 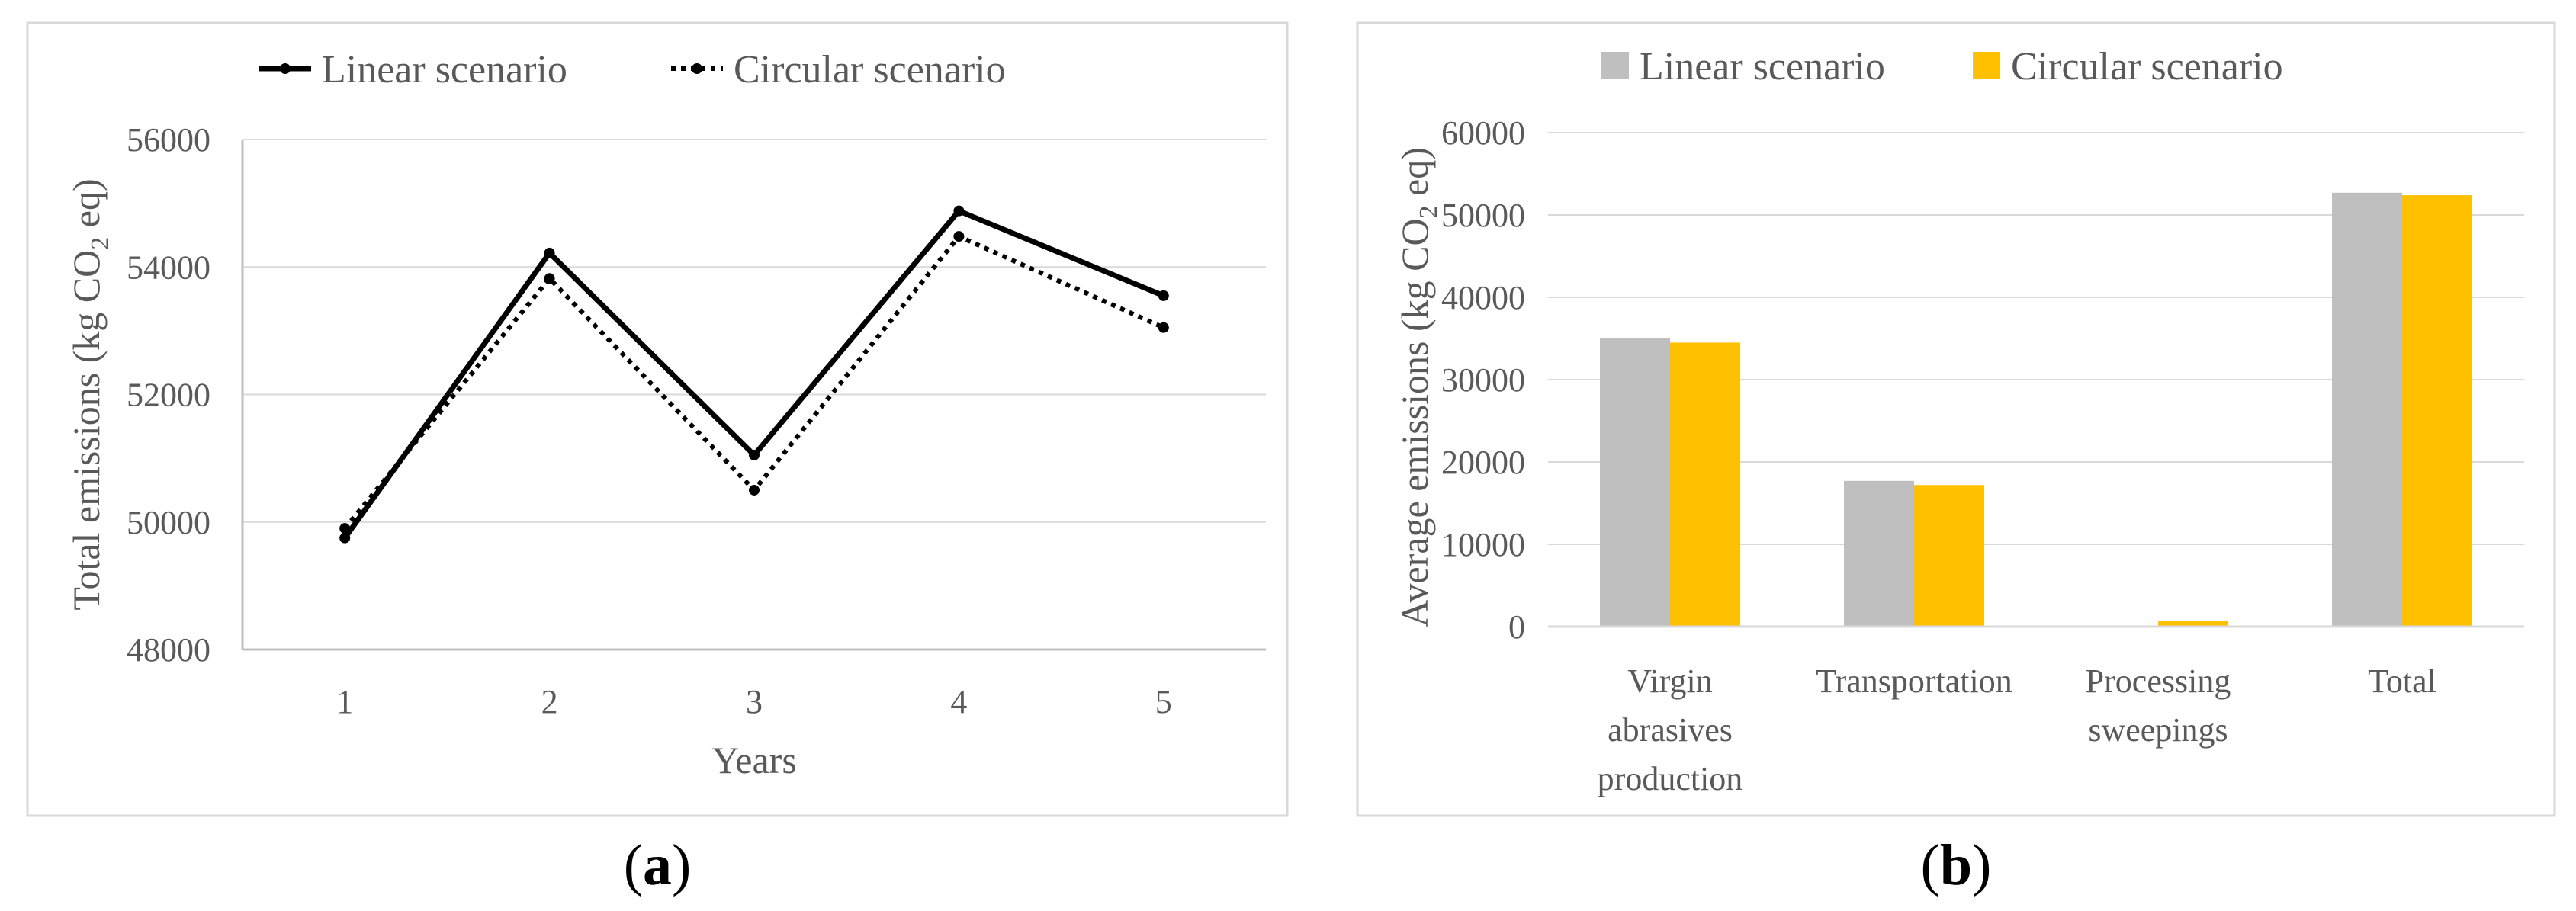 I want to click on y-axis-title: Average emissions (kg CO2 eq), so click(x=1418, y=387).